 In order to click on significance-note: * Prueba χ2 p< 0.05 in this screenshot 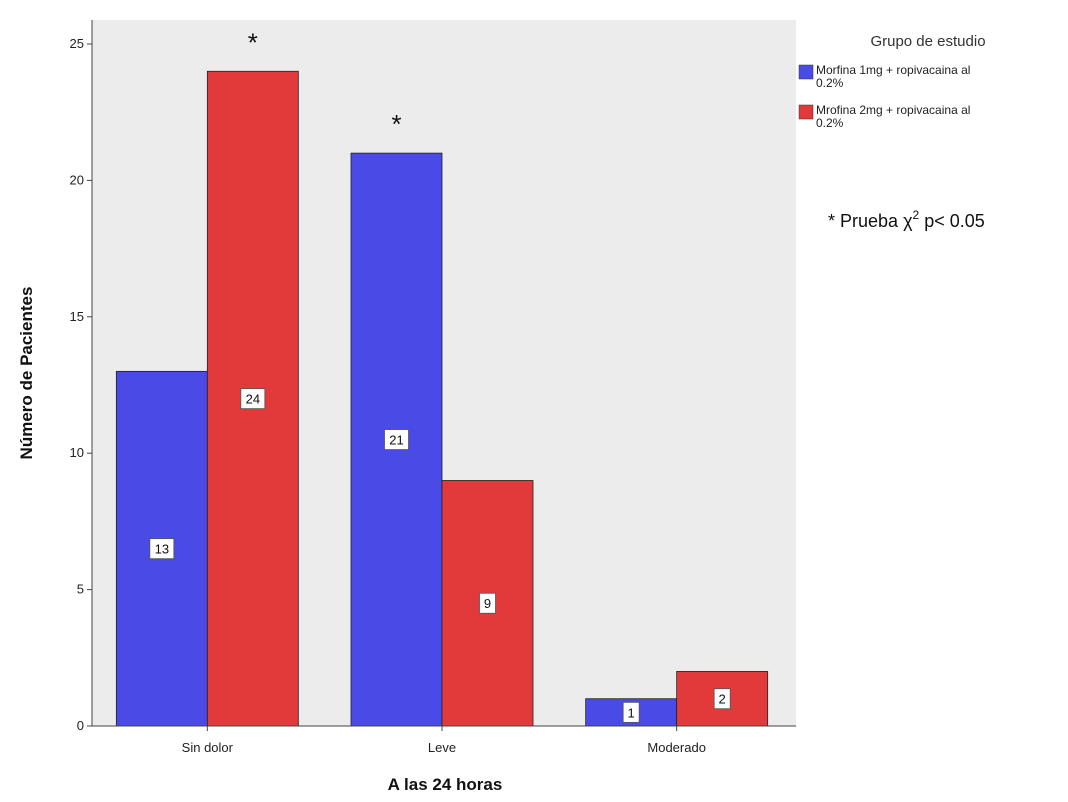, I will do `click(906, 219)`.